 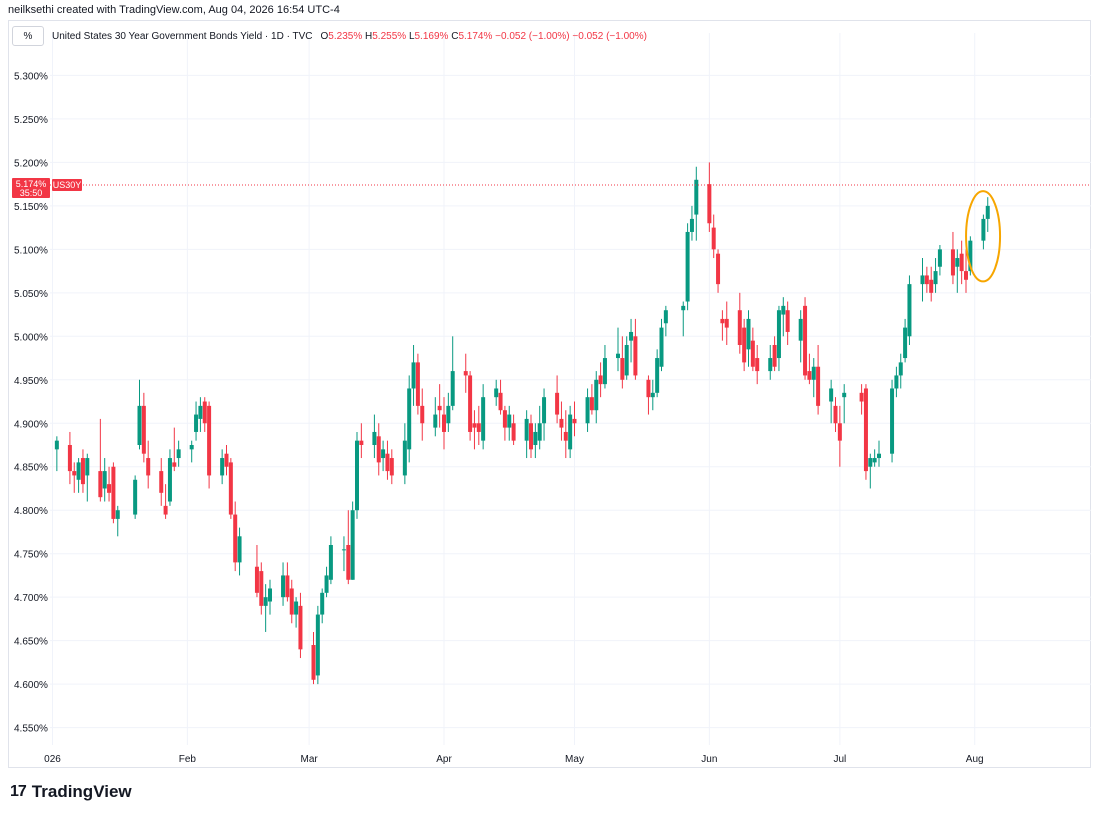 What do you see at coordinates (475, 36) in the screenshot?
I see `close-value: 5.174%` at bounding box center [475, 36].